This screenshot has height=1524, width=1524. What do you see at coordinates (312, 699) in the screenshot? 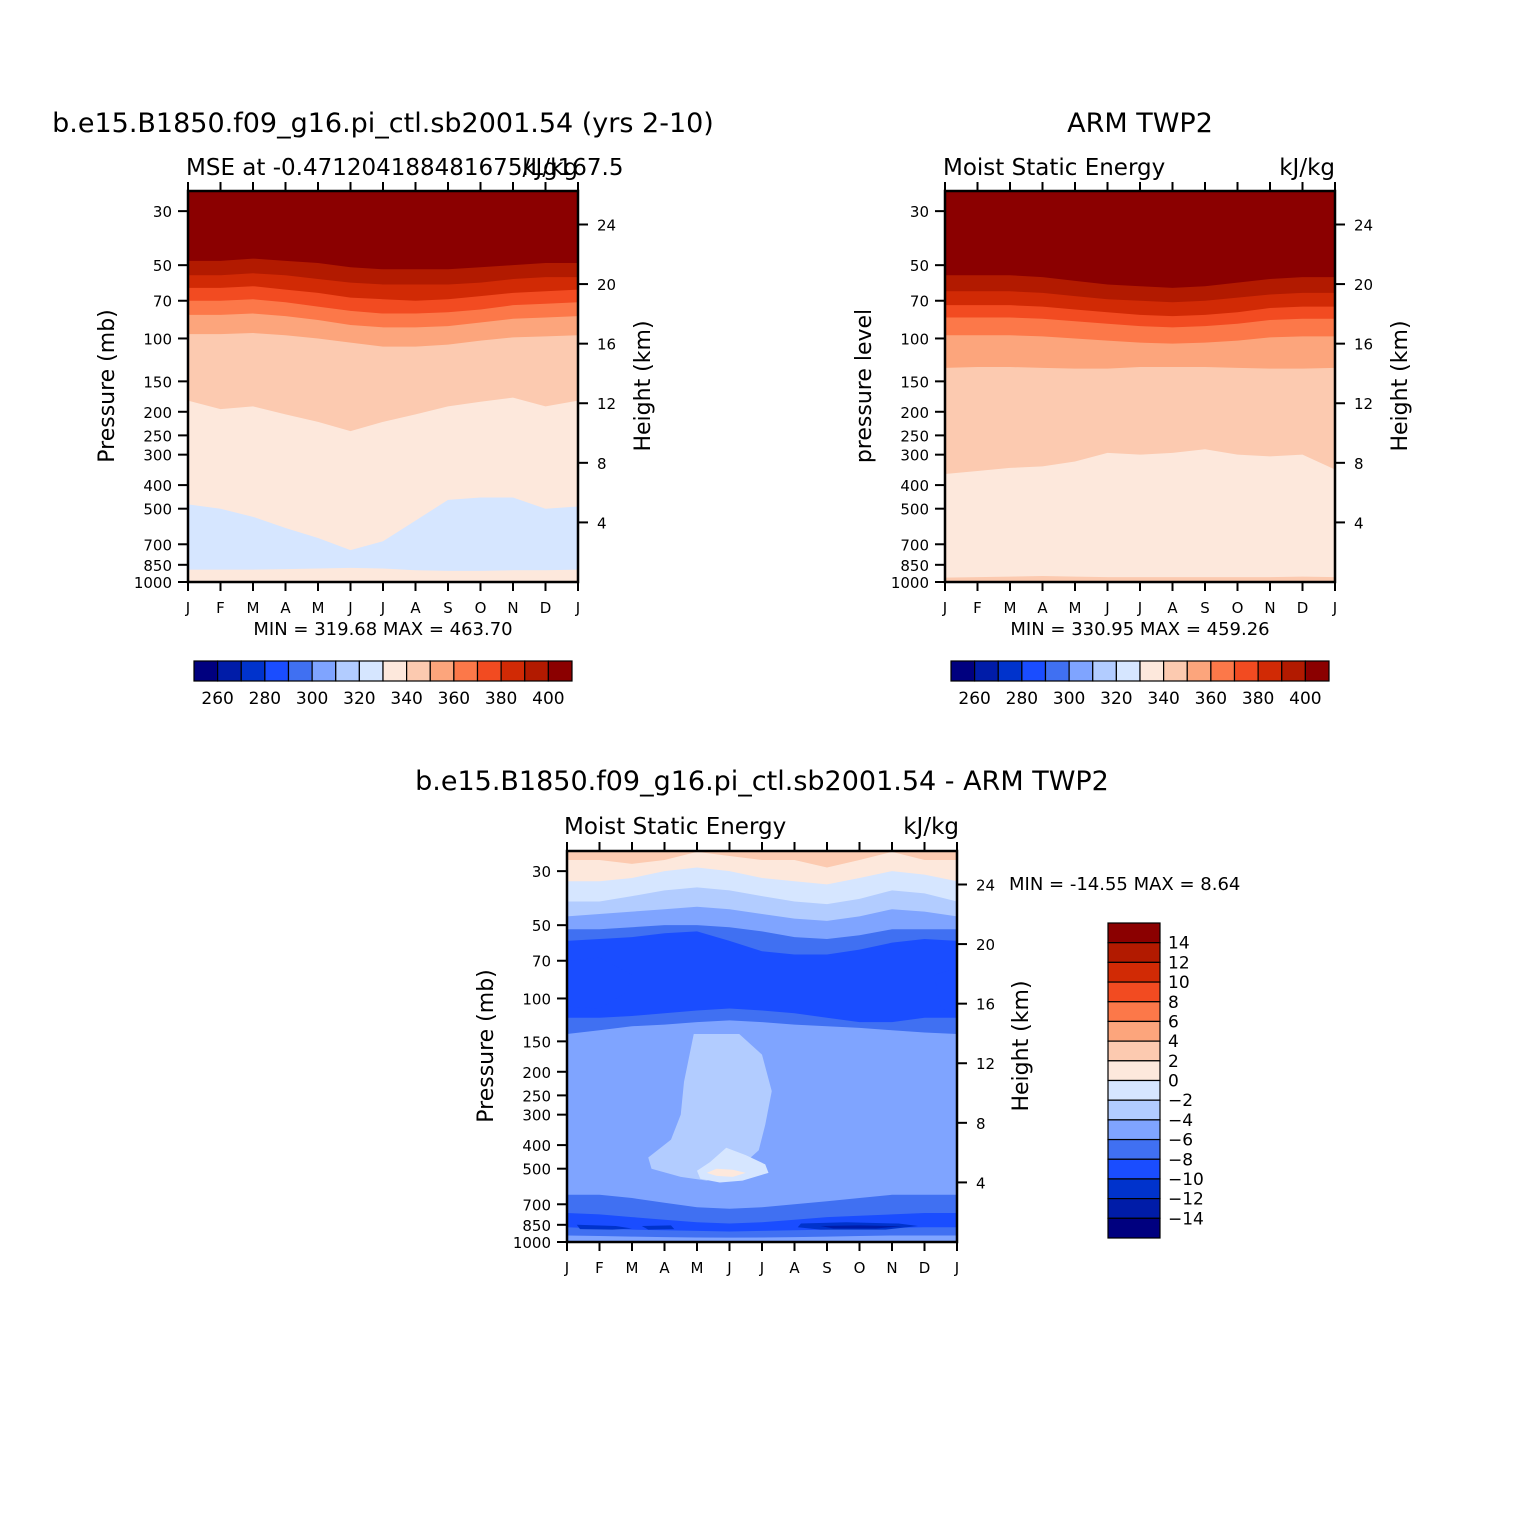
I see `colorbar-label: 300` at bounding box center [312, 699].